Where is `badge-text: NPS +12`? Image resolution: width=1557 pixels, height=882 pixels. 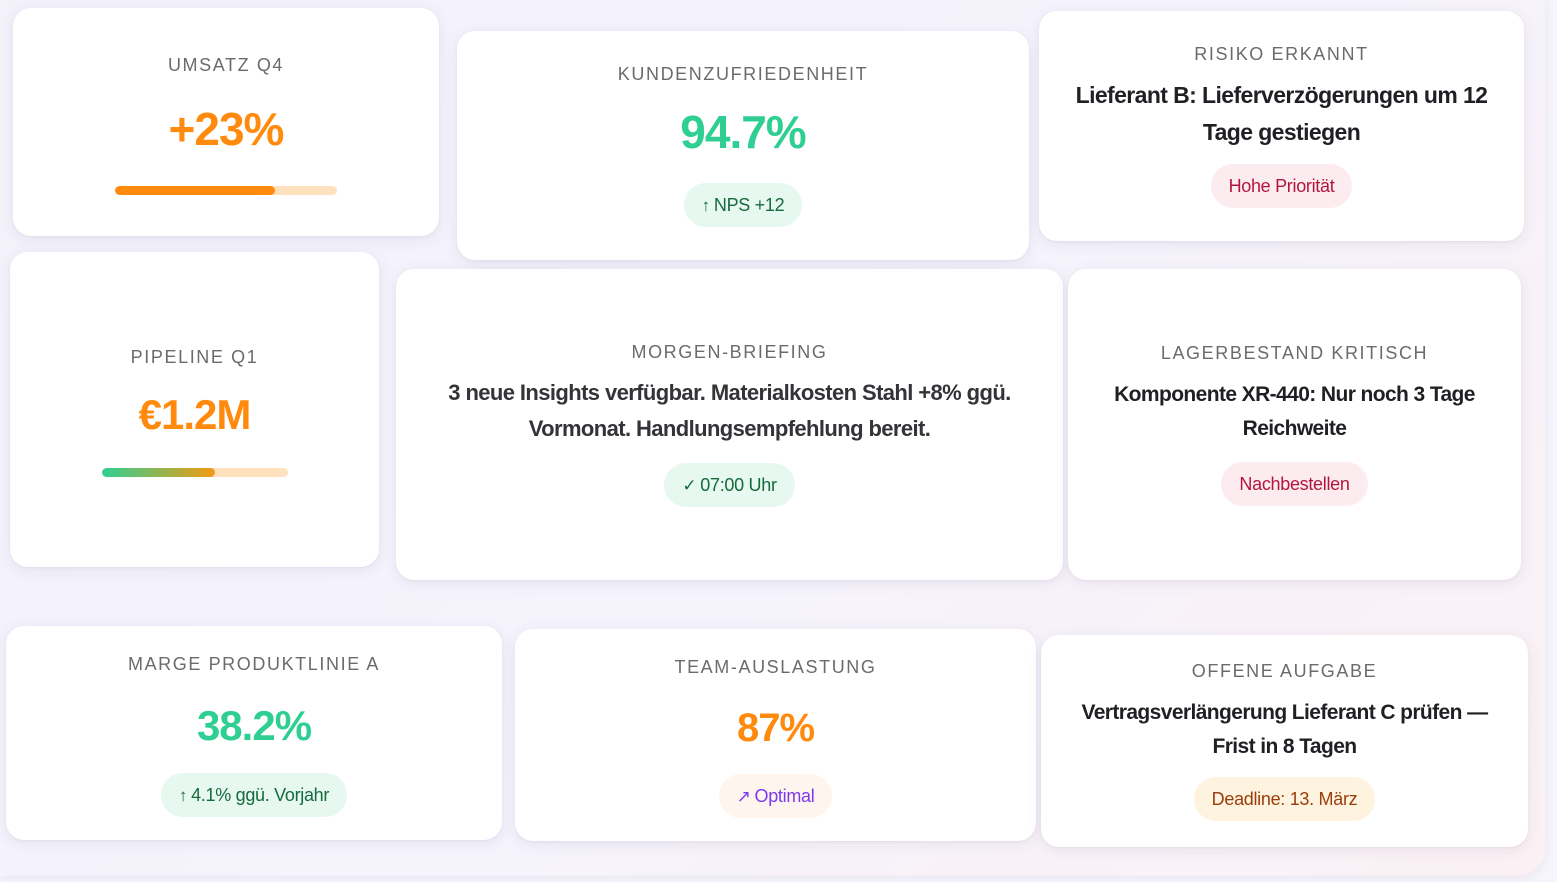 badge-text: NPS +12 is located at coordinates (749, 205).